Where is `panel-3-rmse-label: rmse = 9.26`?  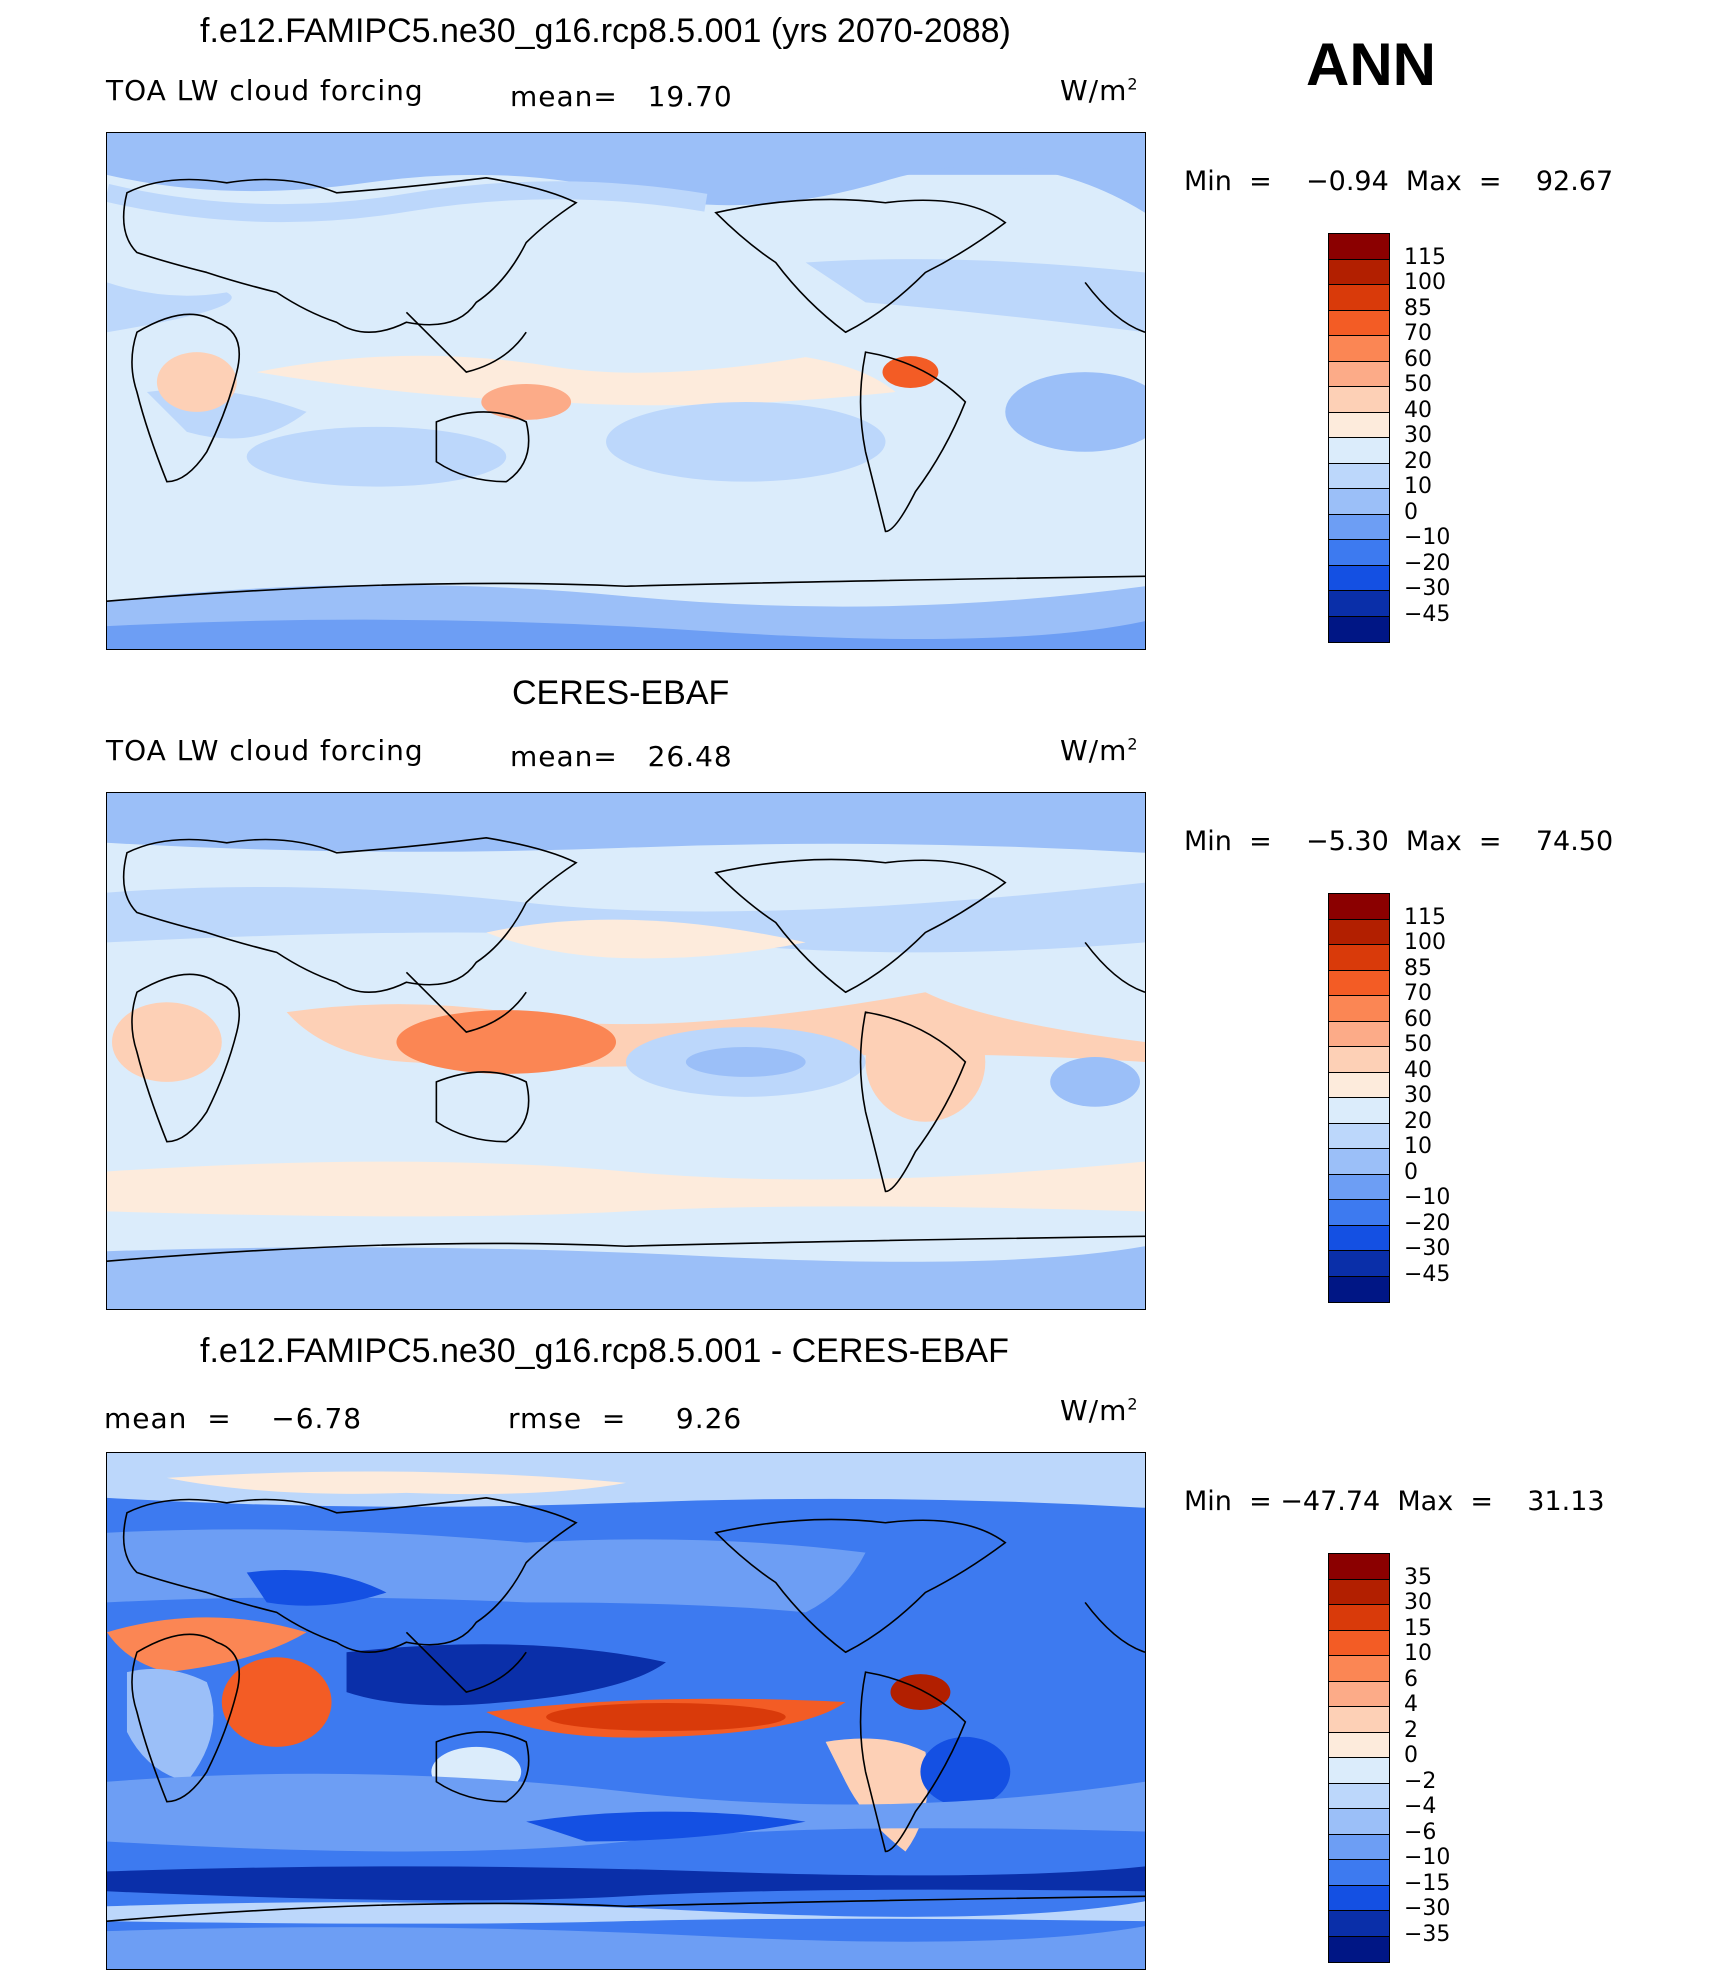
panel-3-rmse-label: rmse = 9.26 is located at coordinates (625, 1418).